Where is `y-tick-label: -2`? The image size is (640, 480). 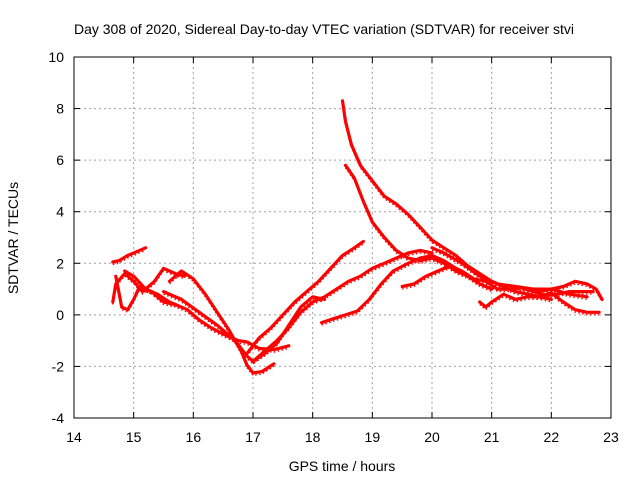 y-tick-label: -2 is located at coordinates (58, 366).